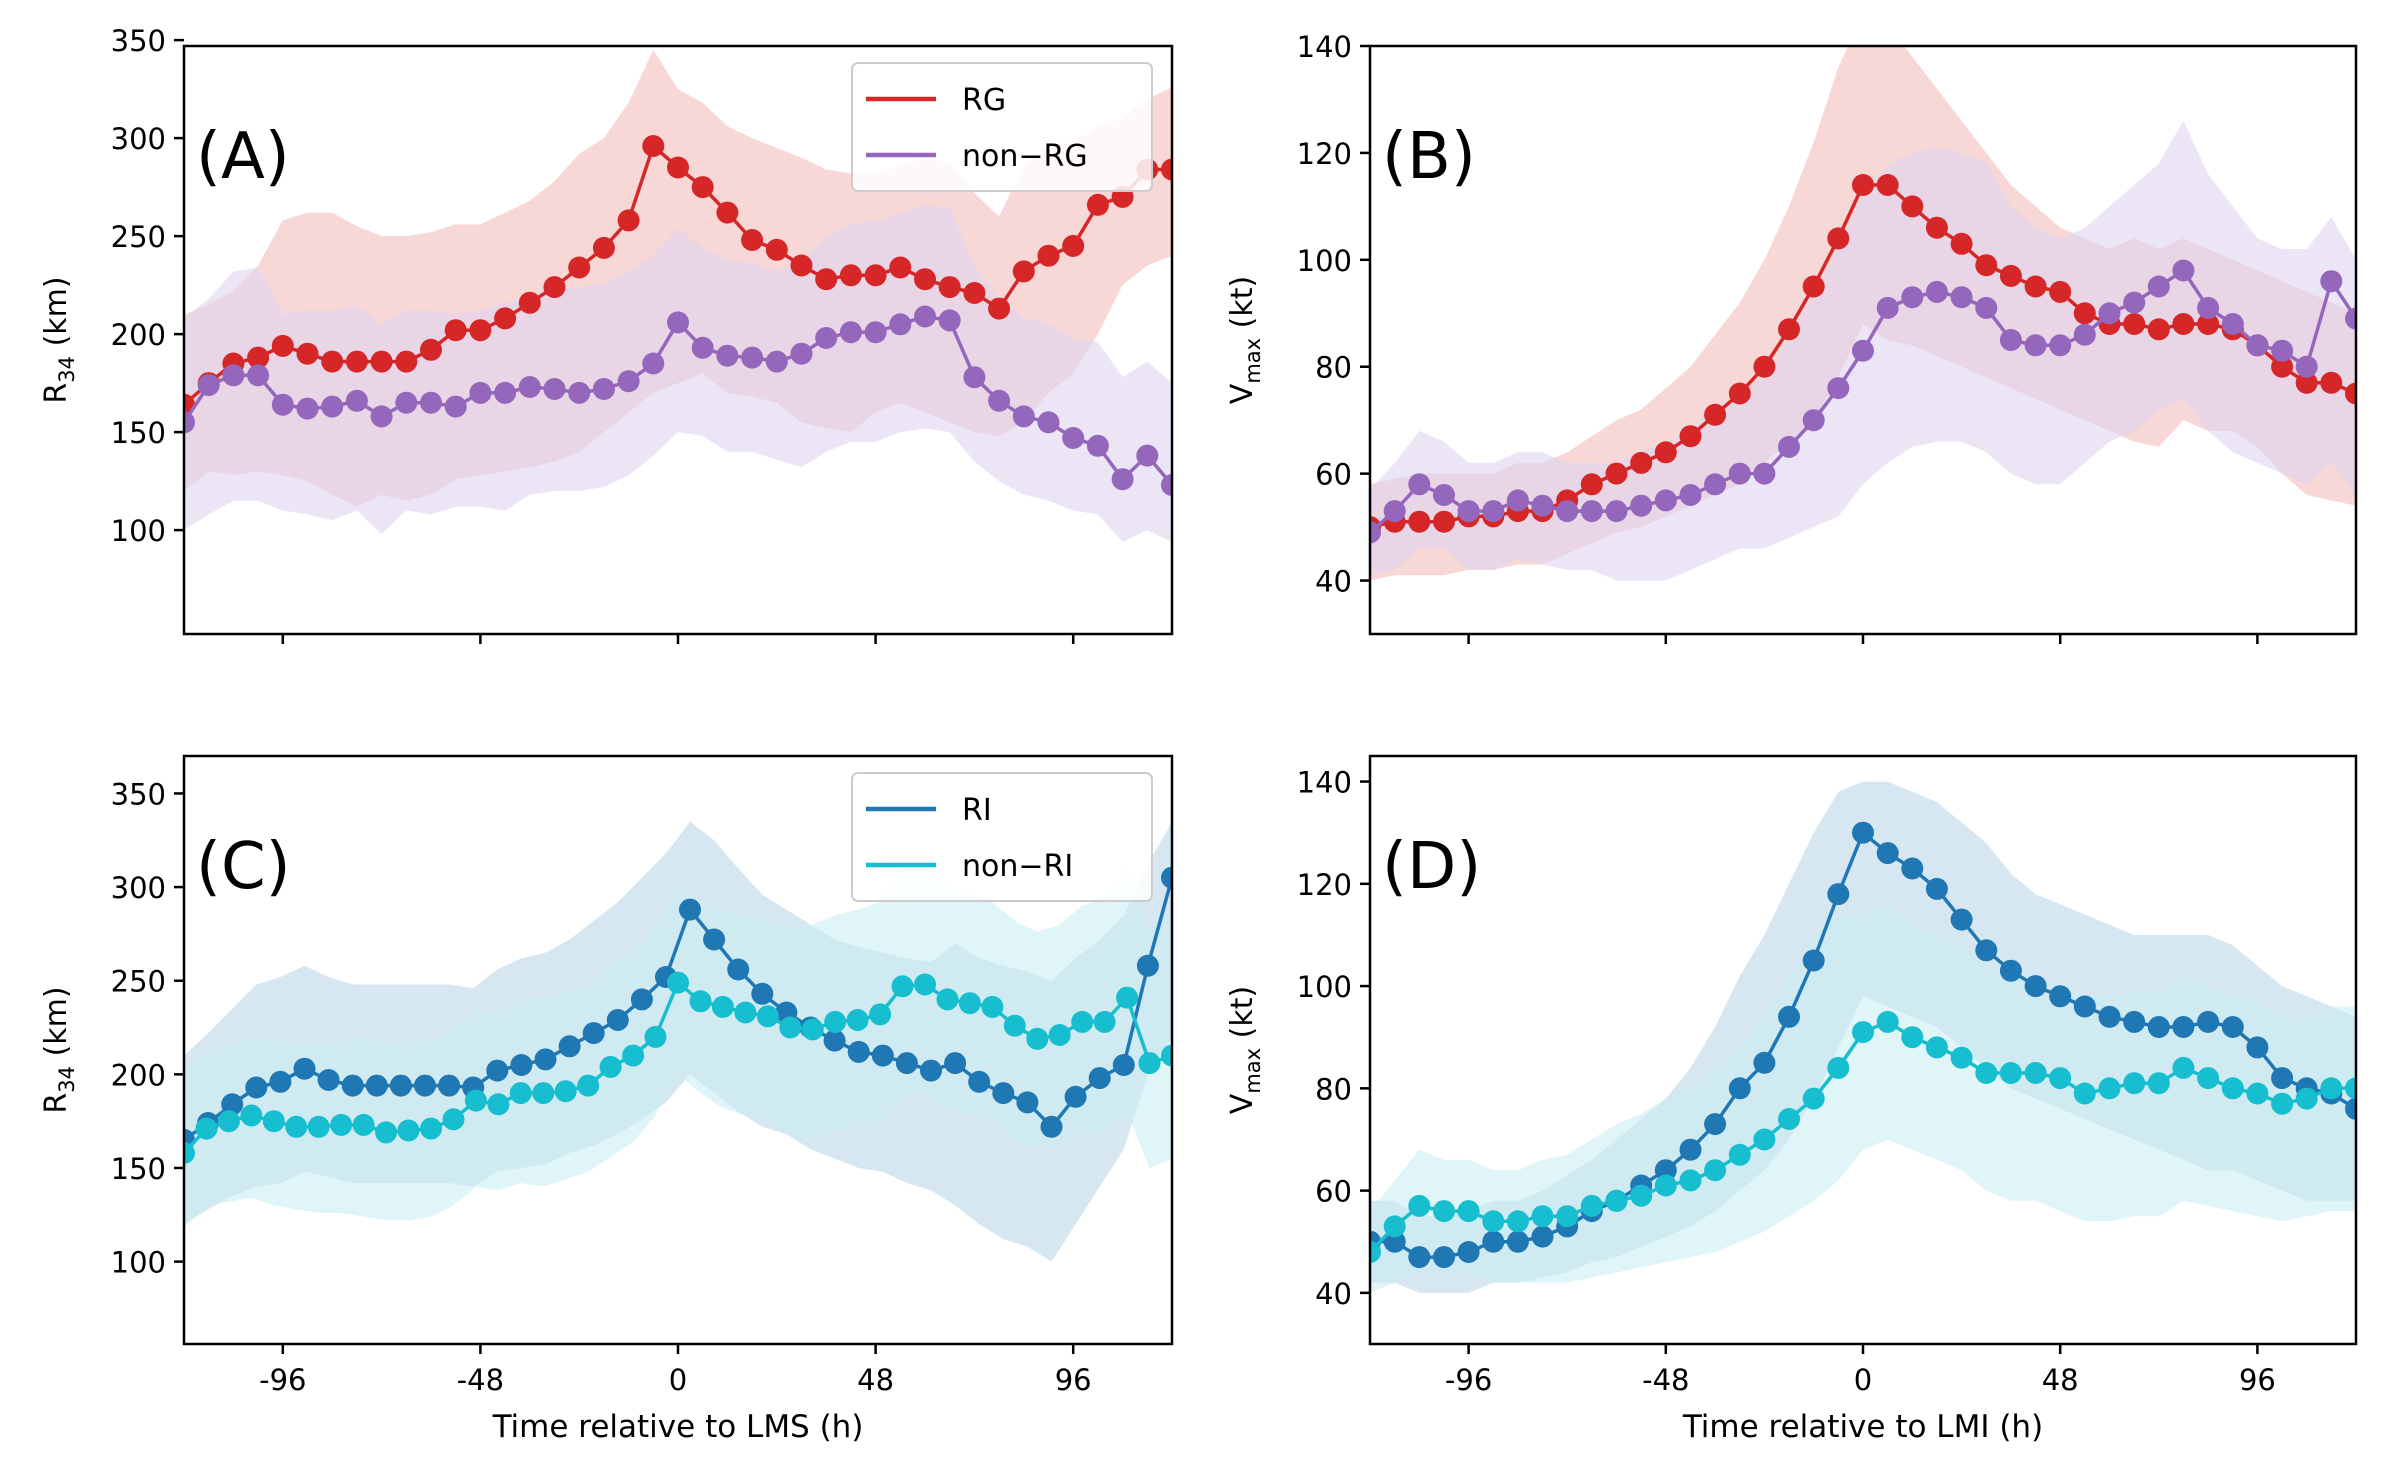  I want to click on x-tick-label: 96, so click(2257, 1380).